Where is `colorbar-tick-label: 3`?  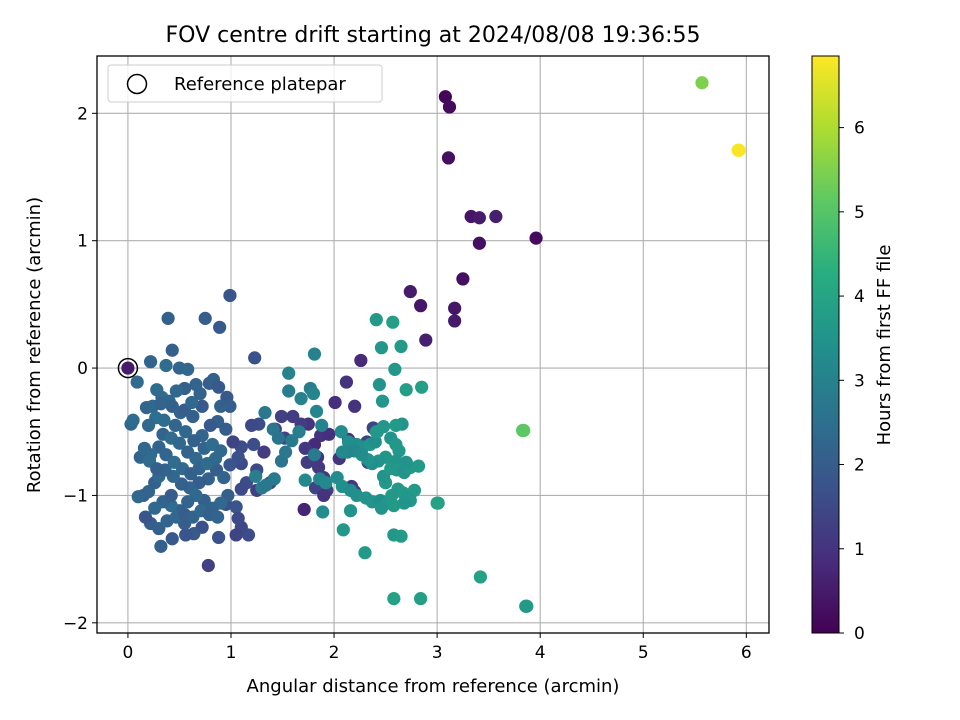
colorbar-tick-label: 3 is located at coordinates (859, 381).